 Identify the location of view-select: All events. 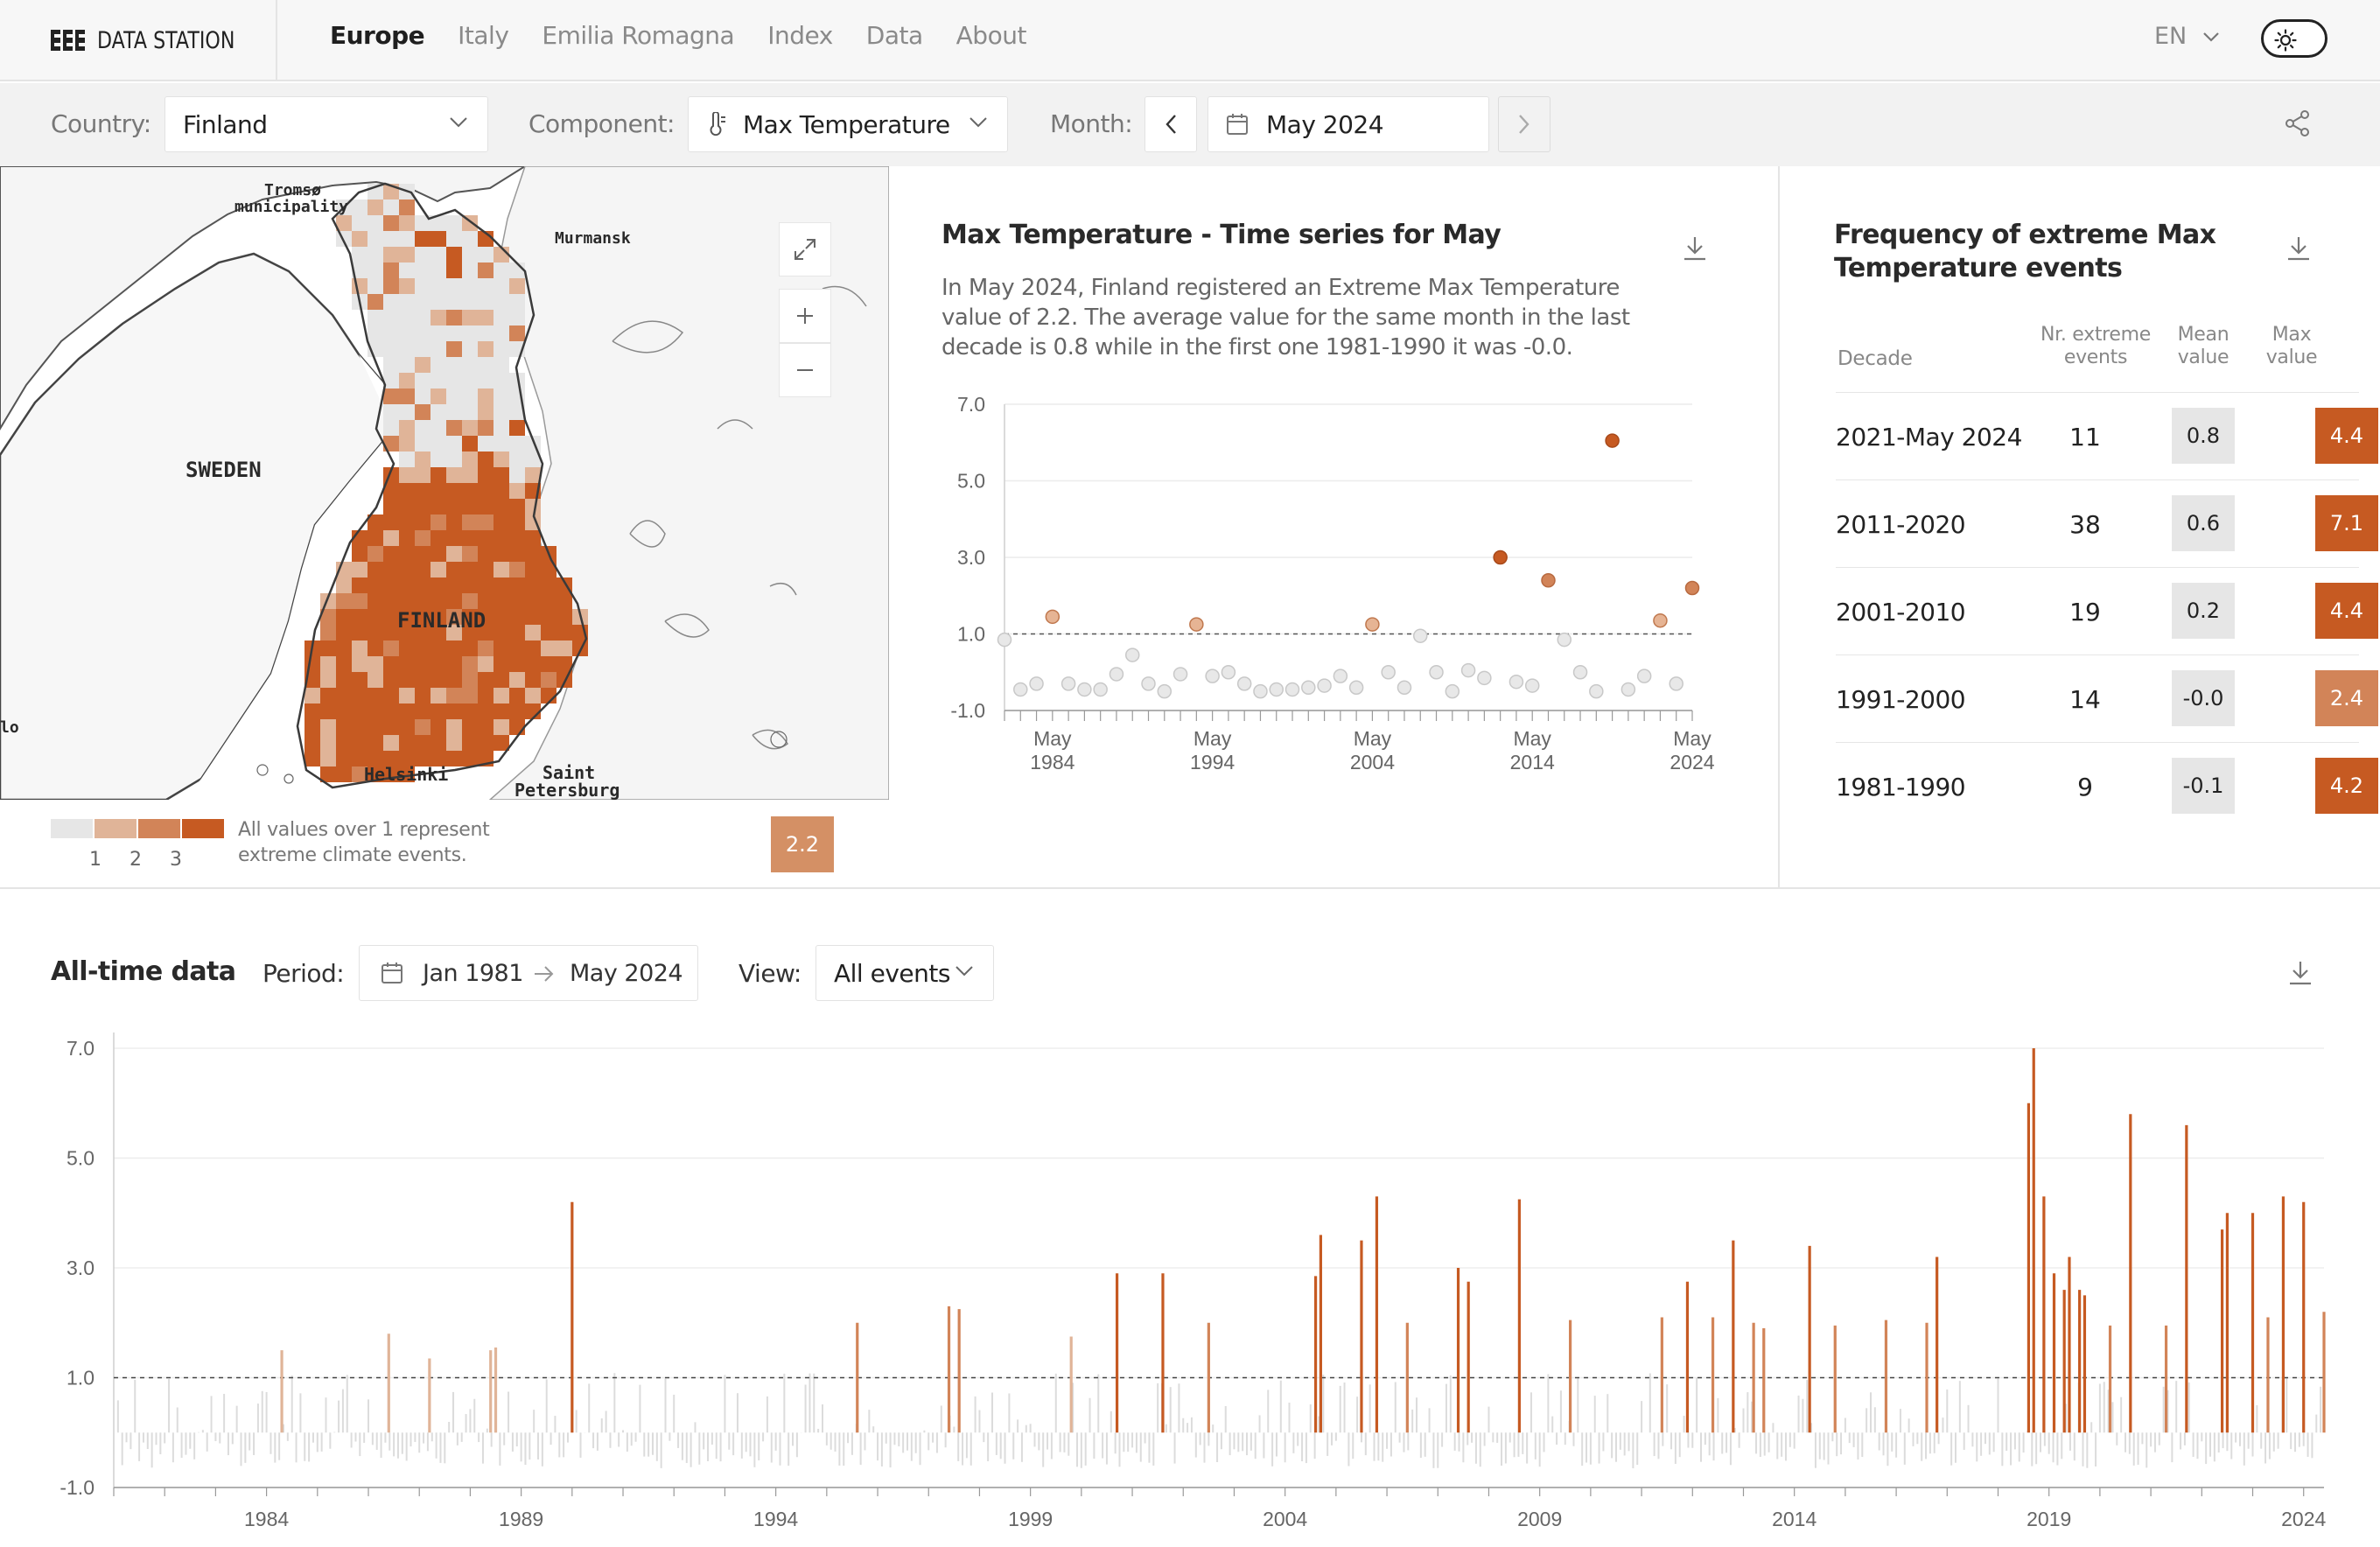
(905, 973).